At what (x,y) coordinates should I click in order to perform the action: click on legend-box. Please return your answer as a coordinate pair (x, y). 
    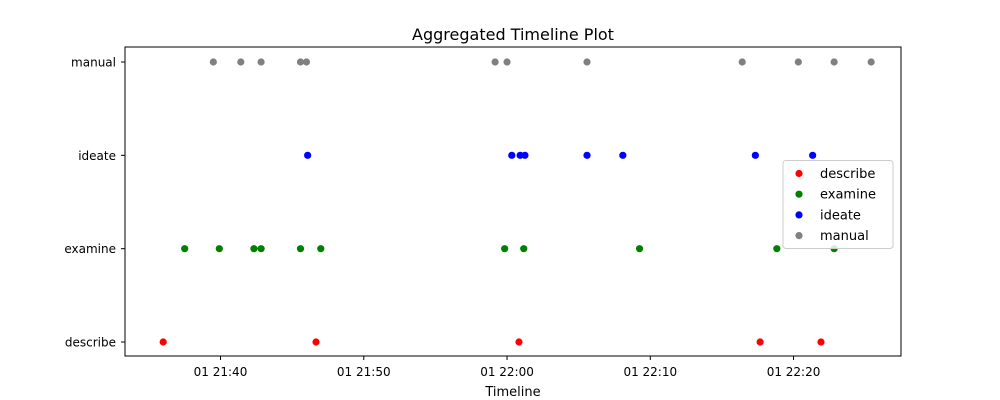
    Looking at the image, I should click on (838, 204).